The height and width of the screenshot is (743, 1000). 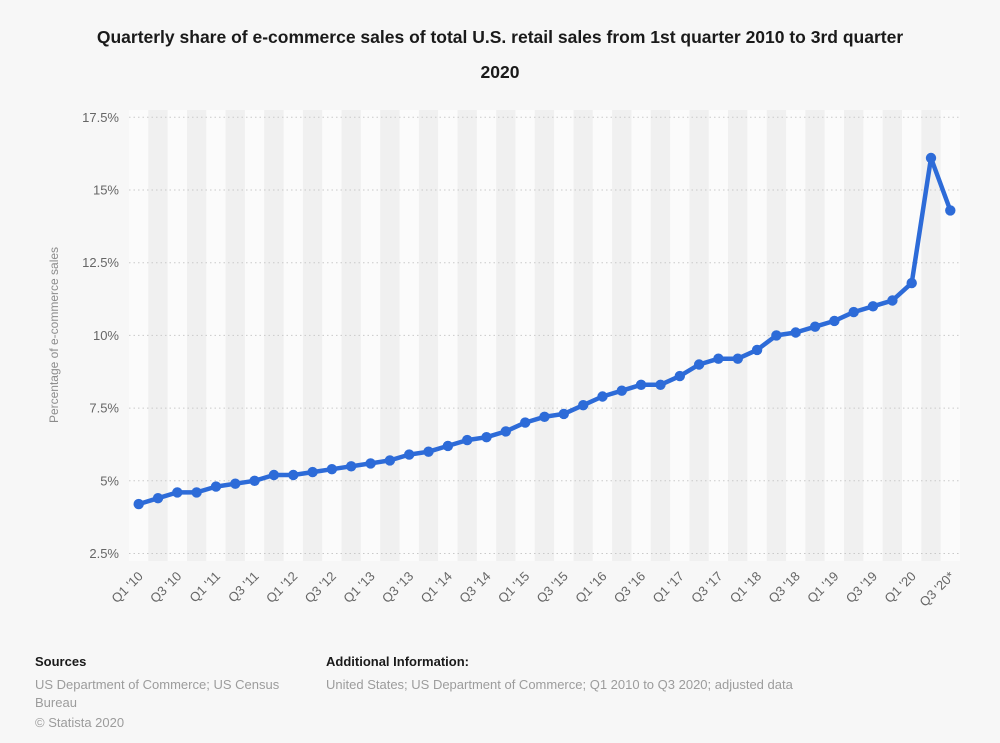 I want to click on x-tick-label: Q1 '14, so click(x=436, y=587).